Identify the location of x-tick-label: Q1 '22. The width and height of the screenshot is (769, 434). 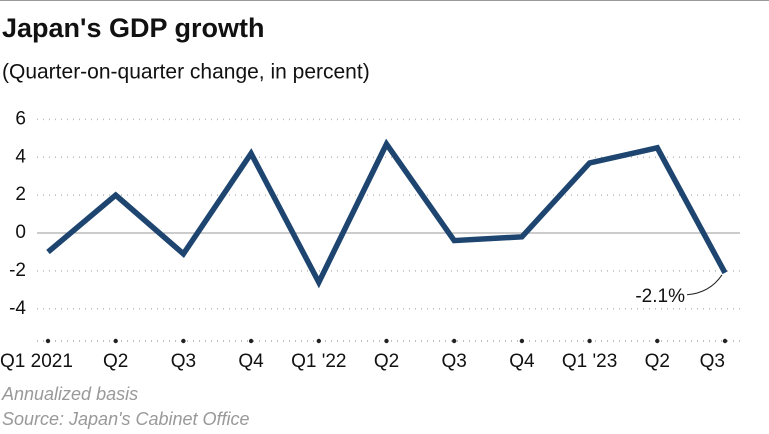
(318, 361).